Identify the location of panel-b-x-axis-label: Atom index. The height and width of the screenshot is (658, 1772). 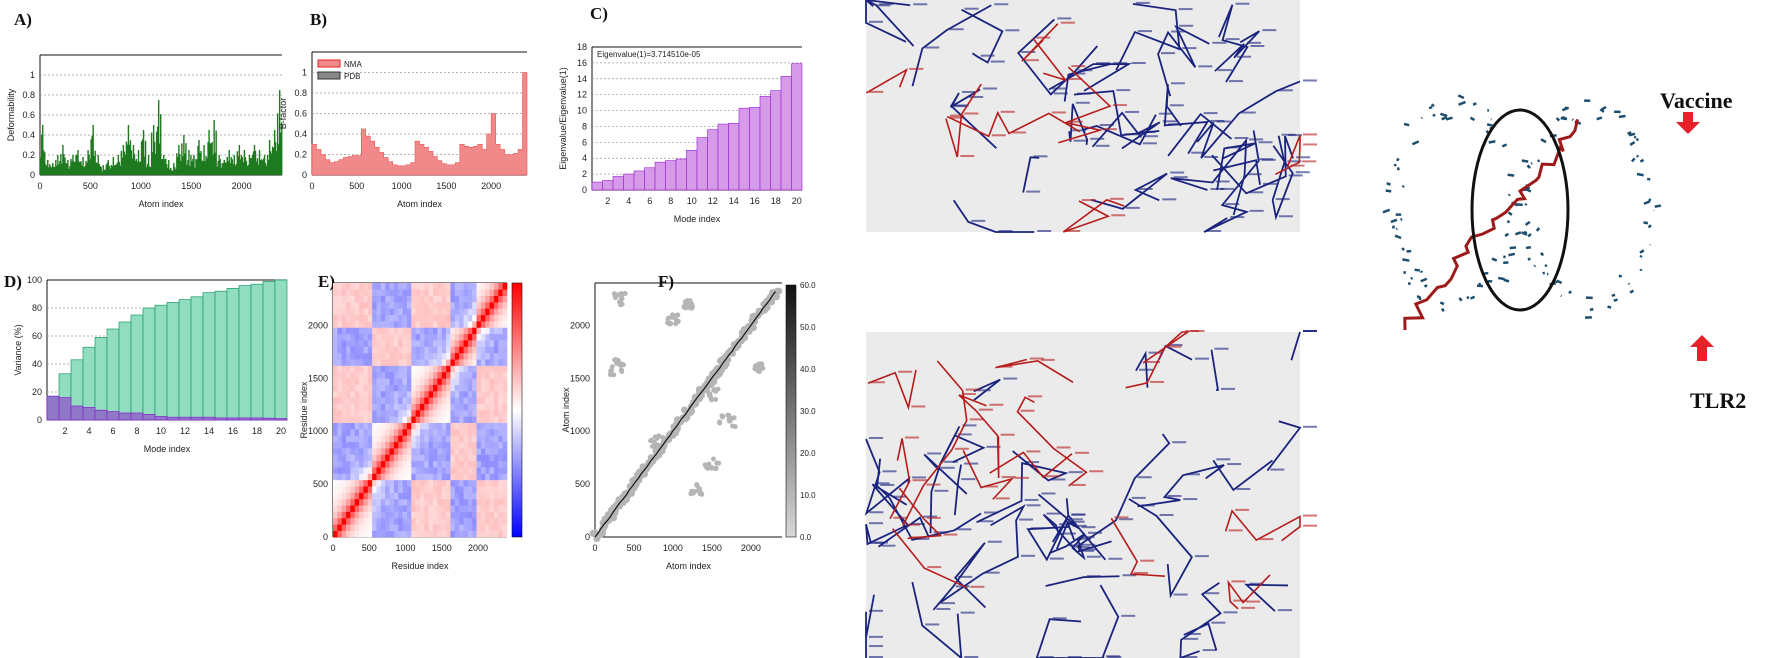
(420, 204).